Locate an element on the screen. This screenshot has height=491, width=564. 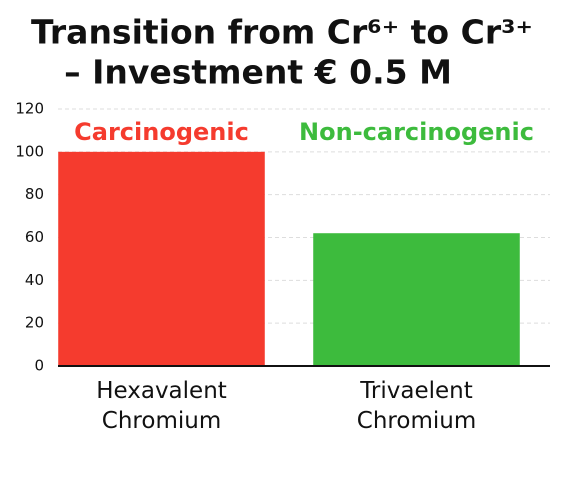
chart-title: Transition from Cr⁶⁺ to Cr³⁺ is located at coordinates (282, 32).